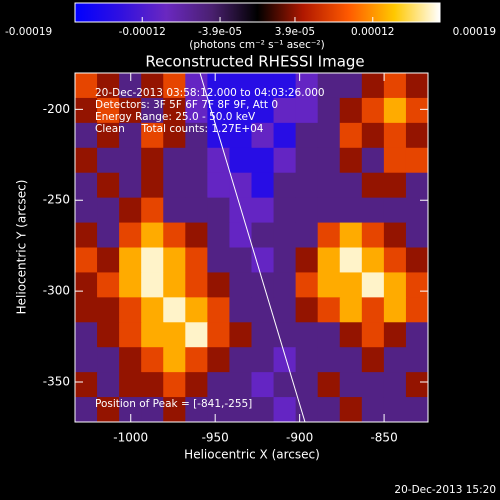  Describe the element at coordinates (56, 291) in the screenshot. I see `y-tick-label: -300` at that location.